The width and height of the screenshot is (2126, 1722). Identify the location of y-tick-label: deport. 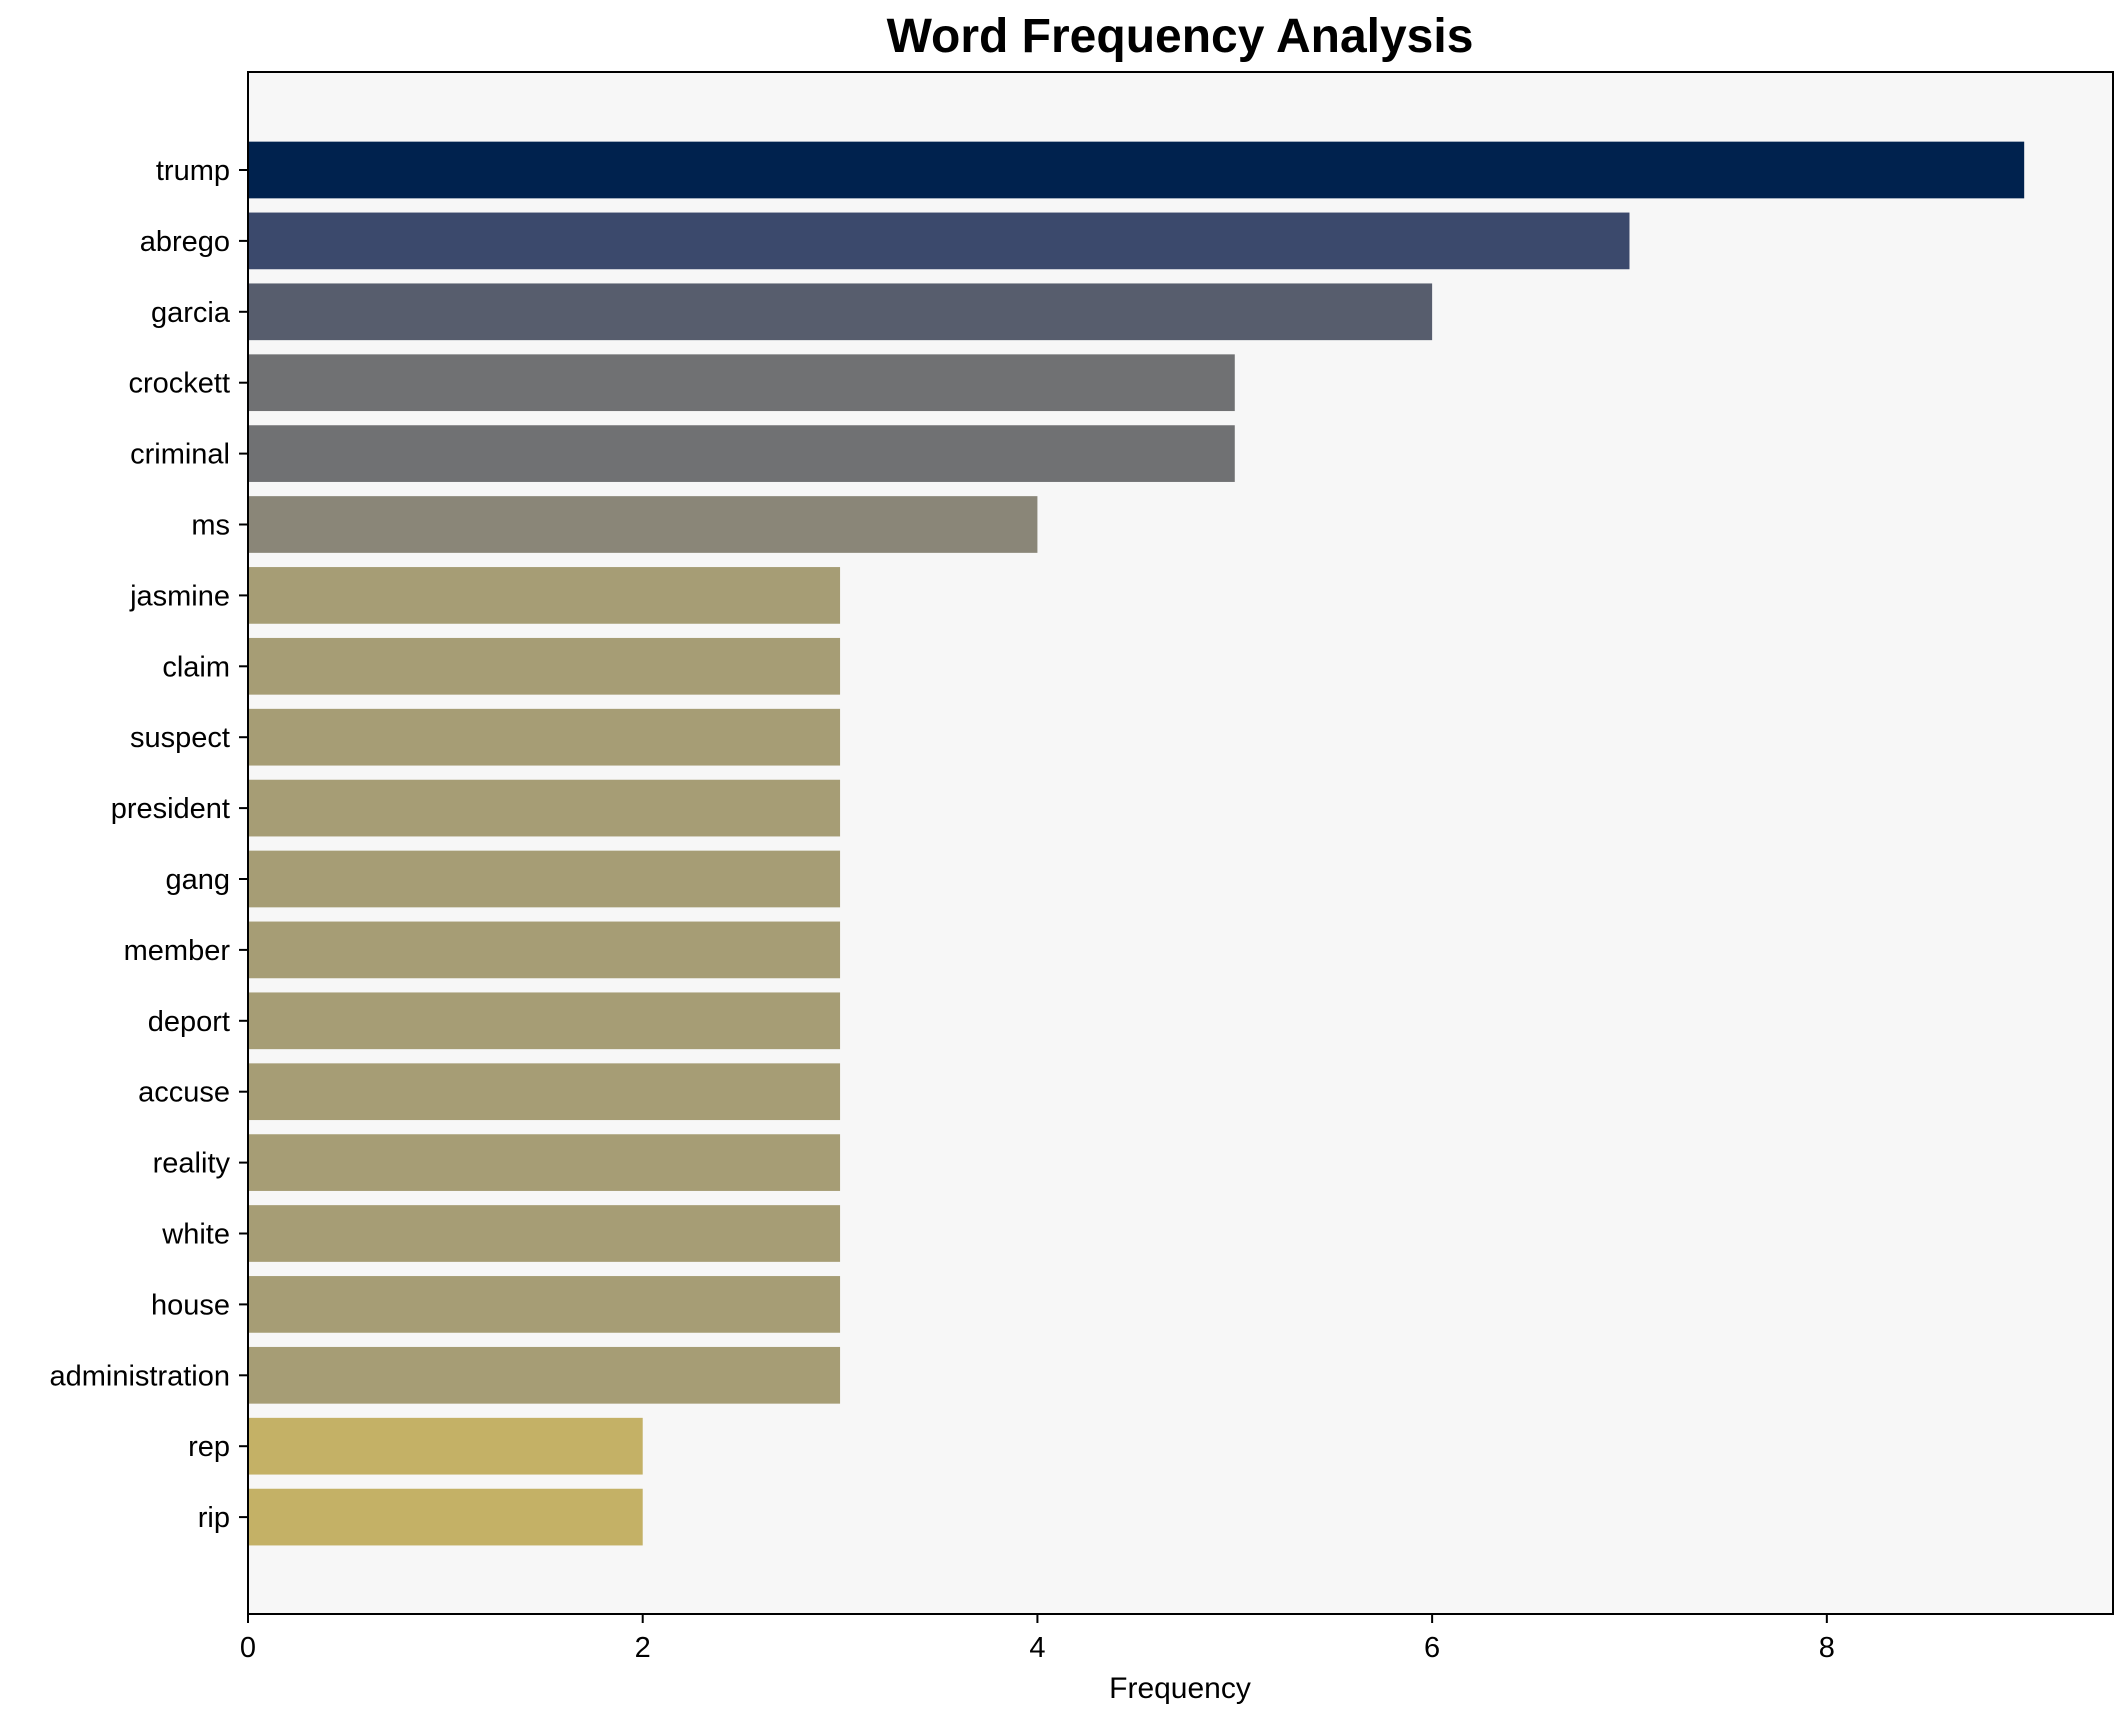
(189, 1022).